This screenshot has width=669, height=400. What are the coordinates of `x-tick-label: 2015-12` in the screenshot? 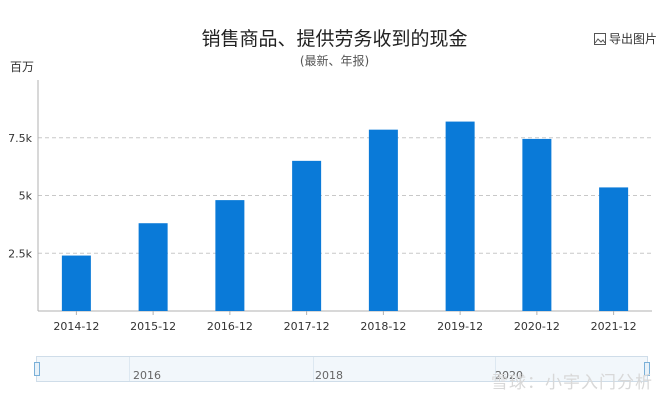 It's located at (153, 326).